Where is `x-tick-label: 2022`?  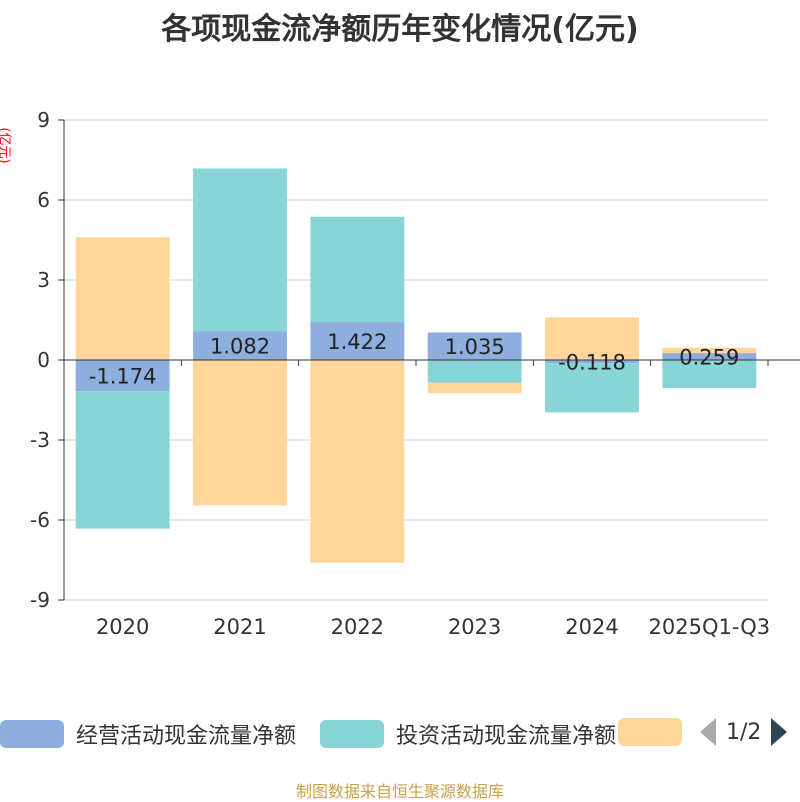 x-tick-label: 2022 is located at coordinates (357, 627).